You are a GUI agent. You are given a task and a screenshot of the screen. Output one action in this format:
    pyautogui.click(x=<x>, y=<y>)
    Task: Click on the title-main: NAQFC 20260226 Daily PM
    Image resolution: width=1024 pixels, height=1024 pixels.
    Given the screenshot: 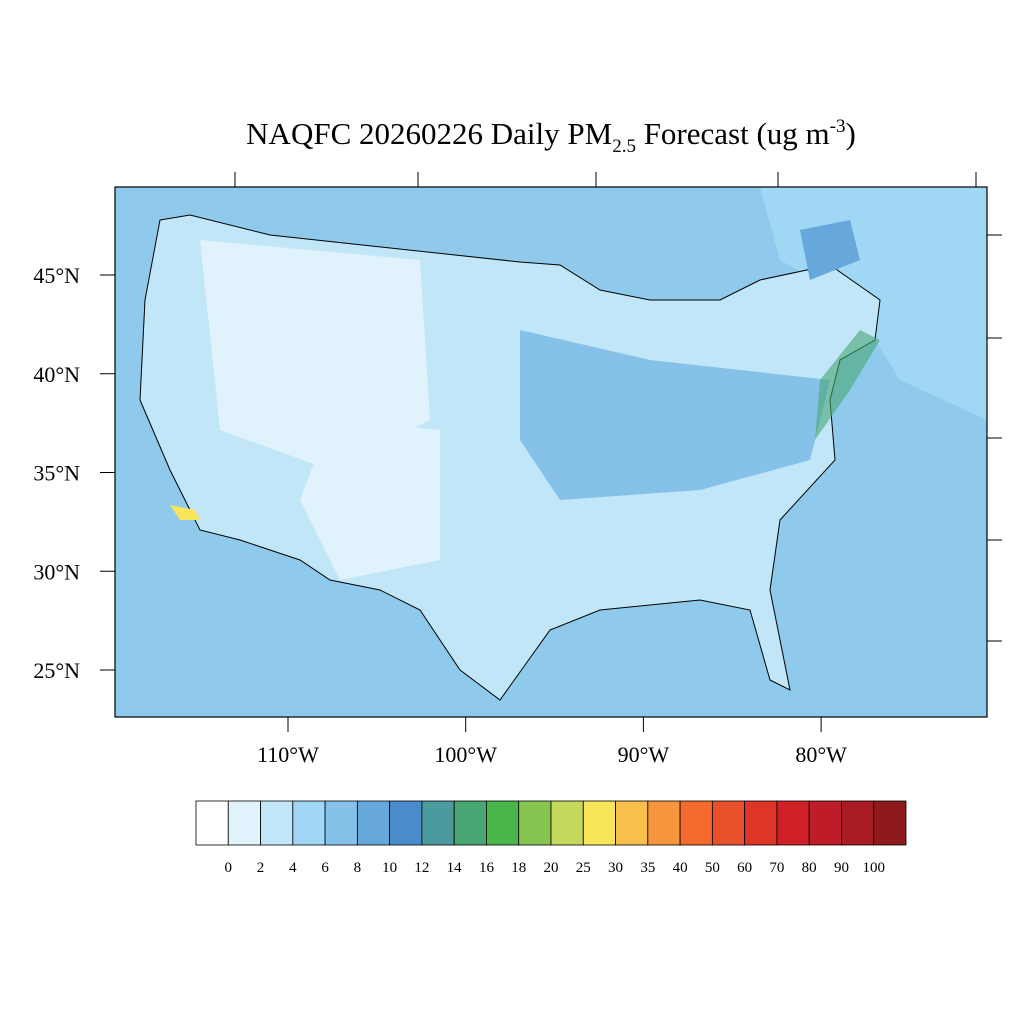 What is the action you would take?
    pyautogui.click(x=429, y=133)
    